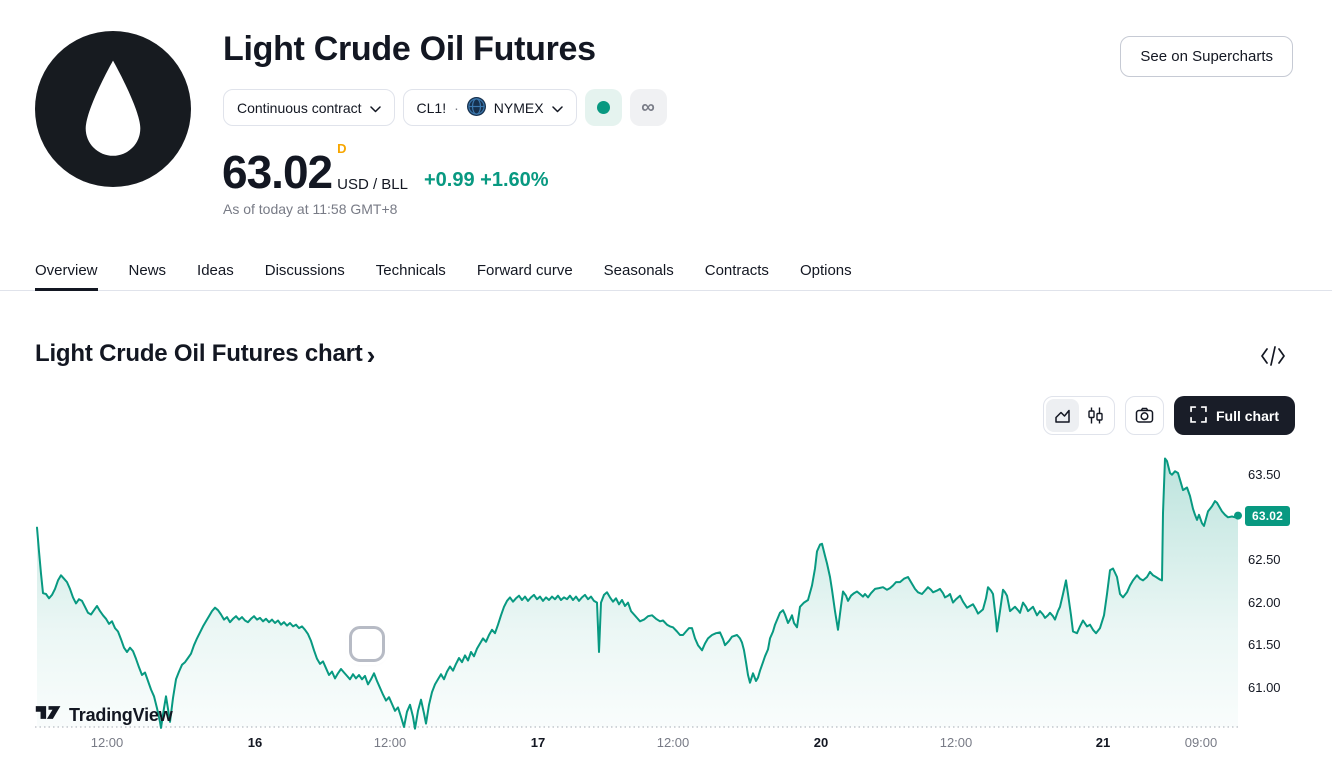  I want to click on chart-type-switch, so click(1078, 415).